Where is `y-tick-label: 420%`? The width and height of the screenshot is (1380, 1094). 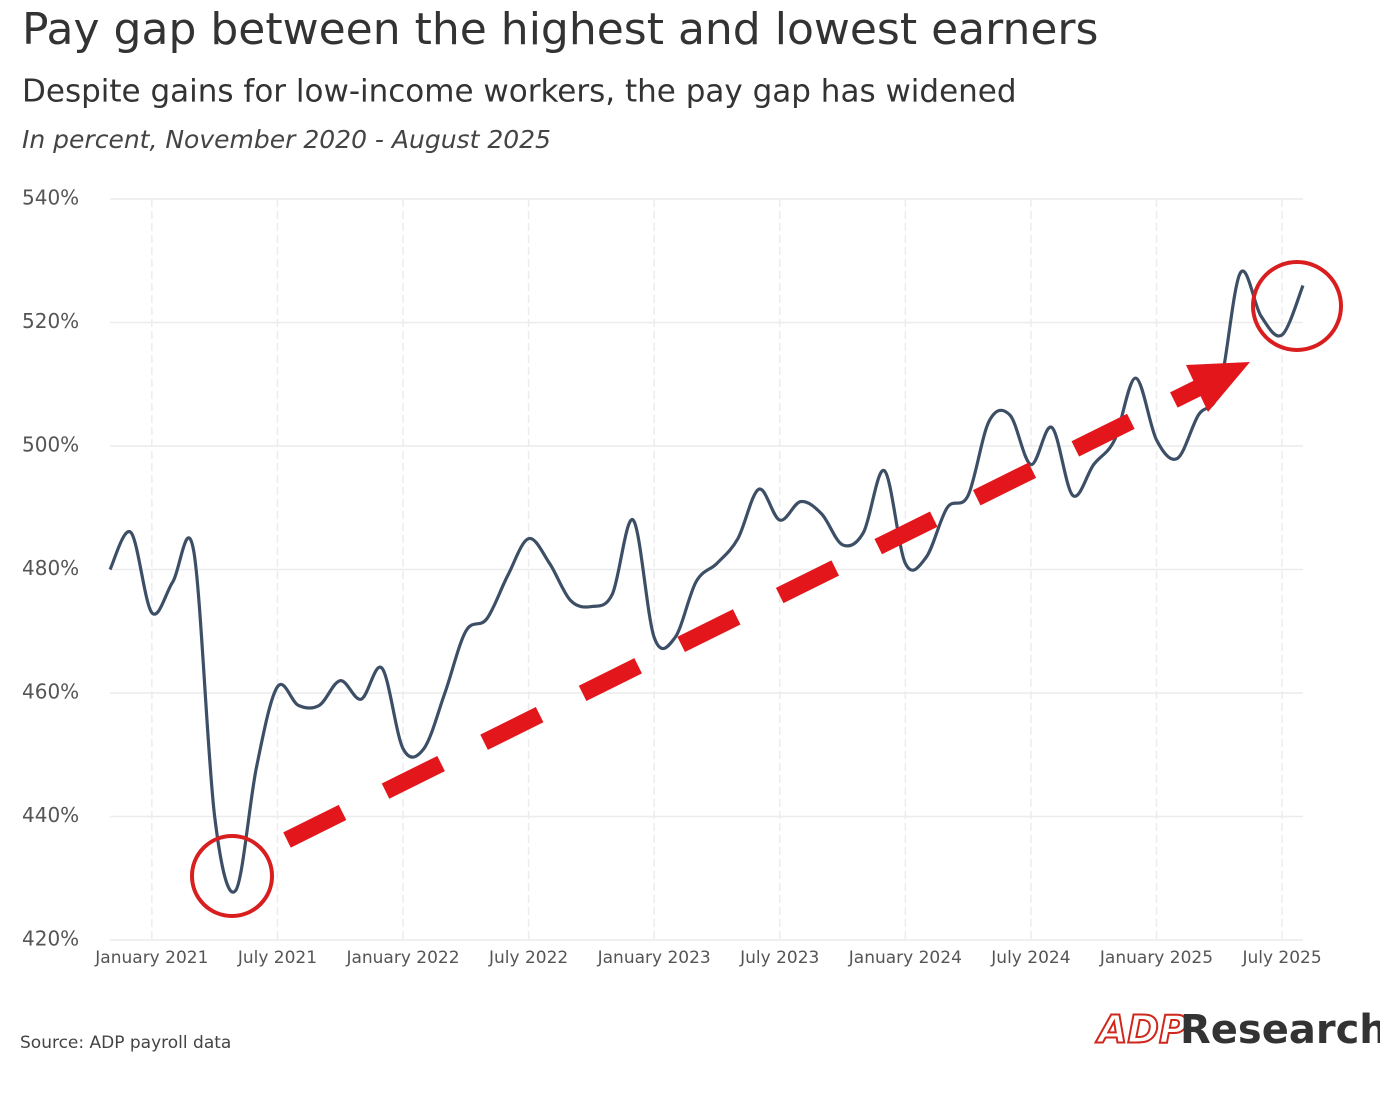
y-tick-label: 420% is located at coordinates (50, 939).